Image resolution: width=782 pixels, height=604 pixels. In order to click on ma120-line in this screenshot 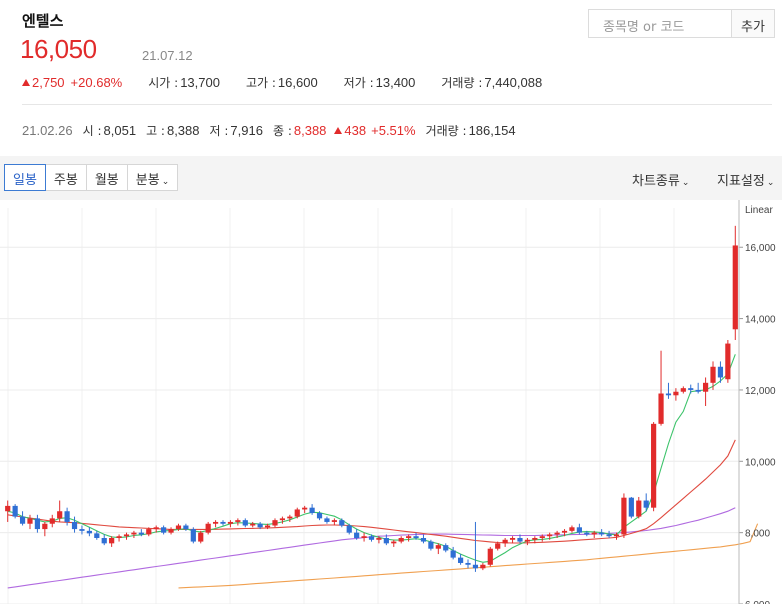, I will do `click(468, 556)`.